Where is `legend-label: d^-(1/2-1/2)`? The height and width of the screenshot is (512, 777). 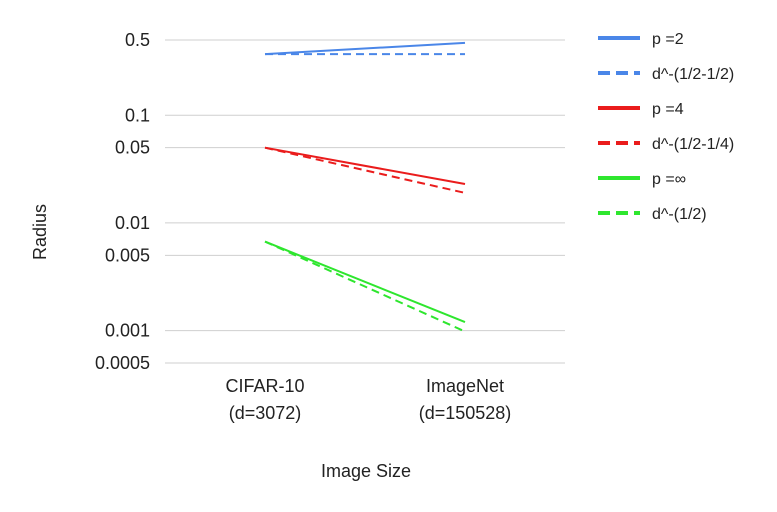
legend-label: d^-(1/2-1/2) is located at coordinates (693, 74).